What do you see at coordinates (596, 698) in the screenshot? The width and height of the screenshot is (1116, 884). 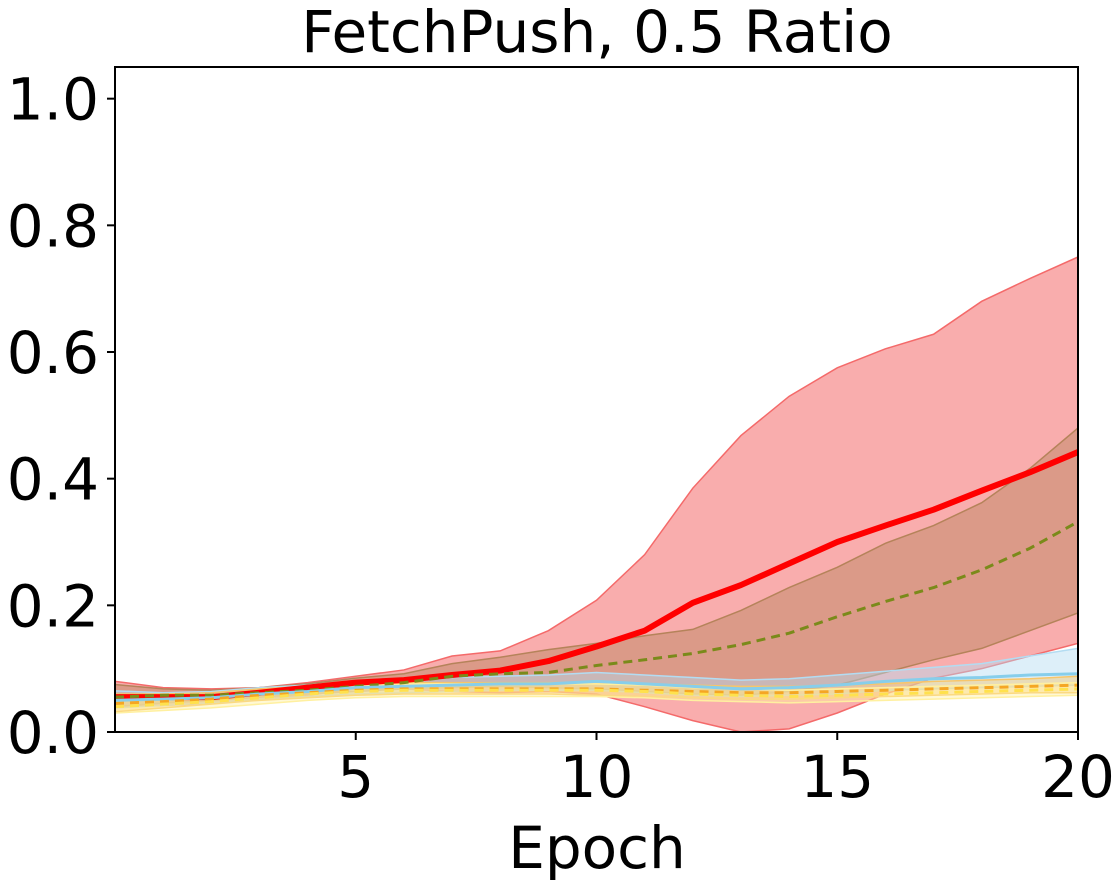 I see `series-5-line` at bounding box center [596, 698].